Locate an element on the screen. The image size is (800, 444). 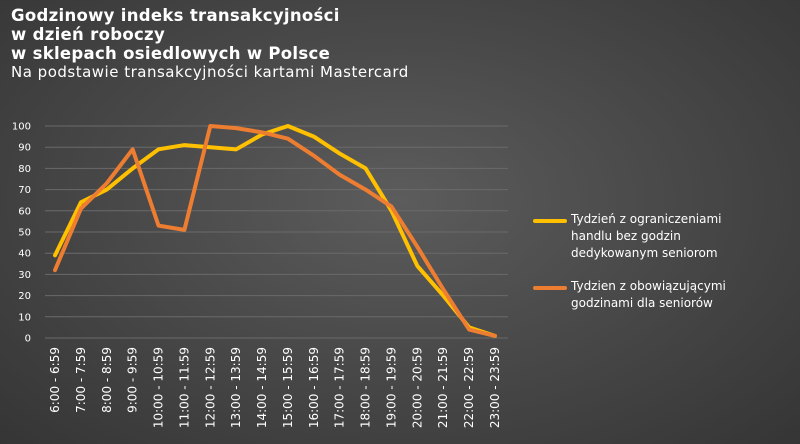
y-tick-label: 30 is located at coordinates (24, 275).